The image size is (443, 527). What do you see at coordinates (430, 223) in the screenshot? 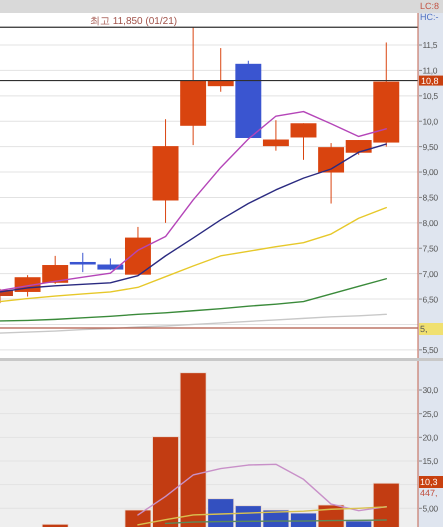
I see `y-tick-label: 8,00` at bounding box center [430, 223].